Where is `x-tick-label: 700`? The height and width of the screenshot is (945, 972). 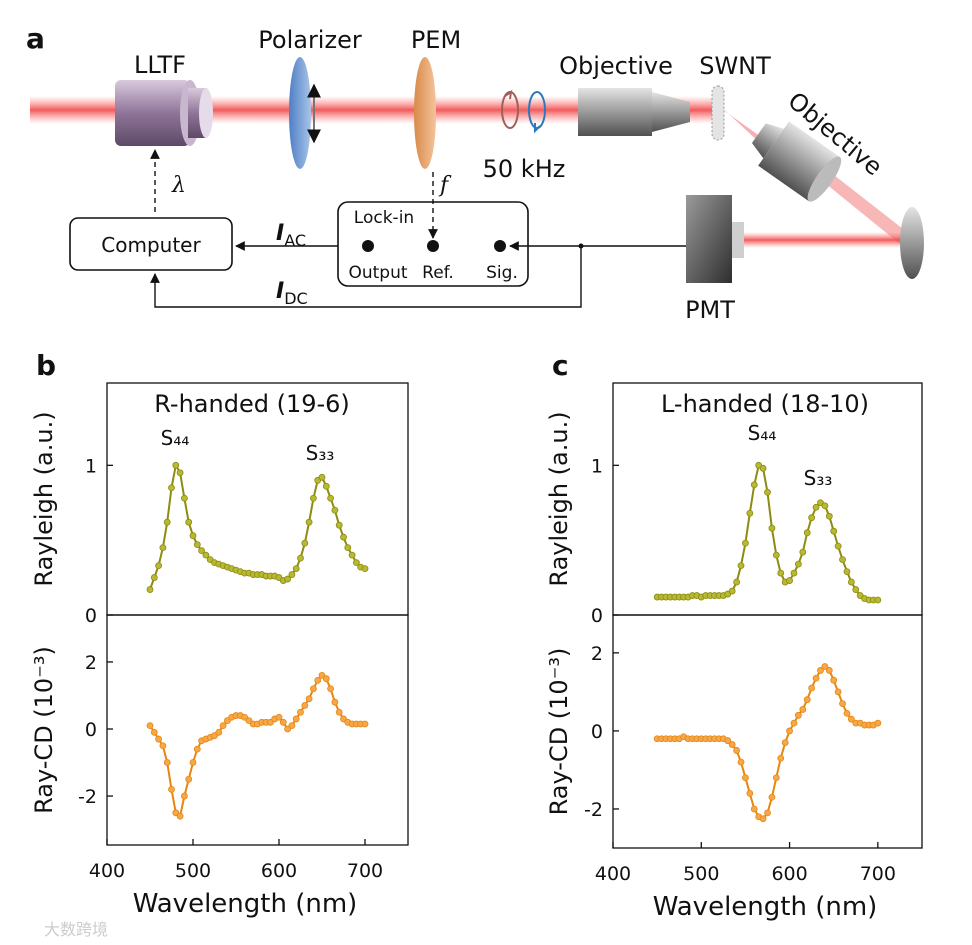 x-tick-label: 700 is located at coordinates (878, 874).